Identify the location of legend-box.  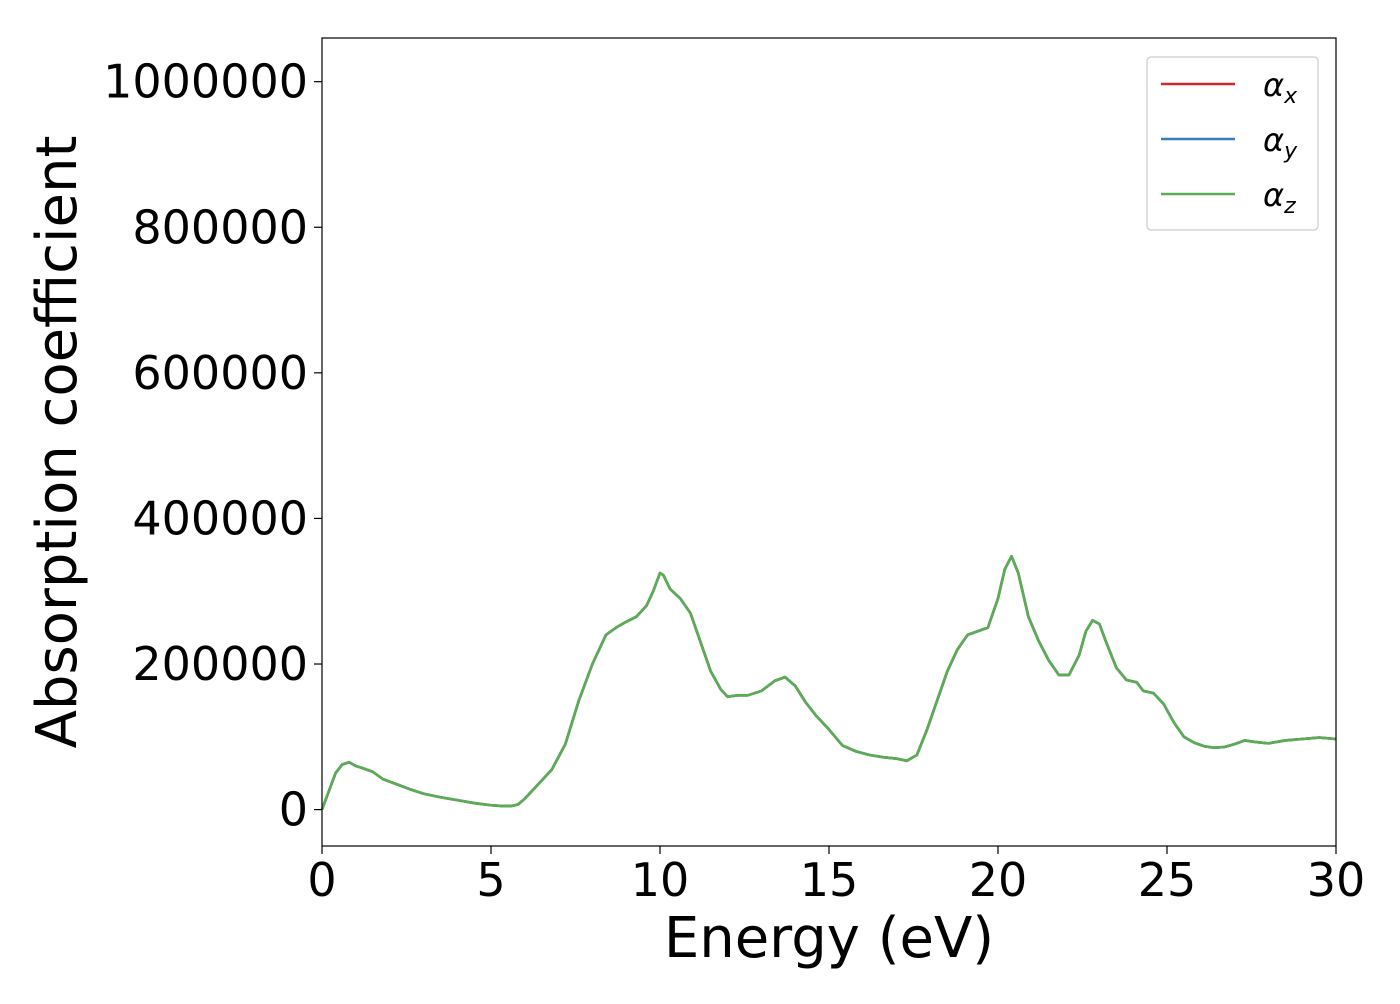
(1232, 143).